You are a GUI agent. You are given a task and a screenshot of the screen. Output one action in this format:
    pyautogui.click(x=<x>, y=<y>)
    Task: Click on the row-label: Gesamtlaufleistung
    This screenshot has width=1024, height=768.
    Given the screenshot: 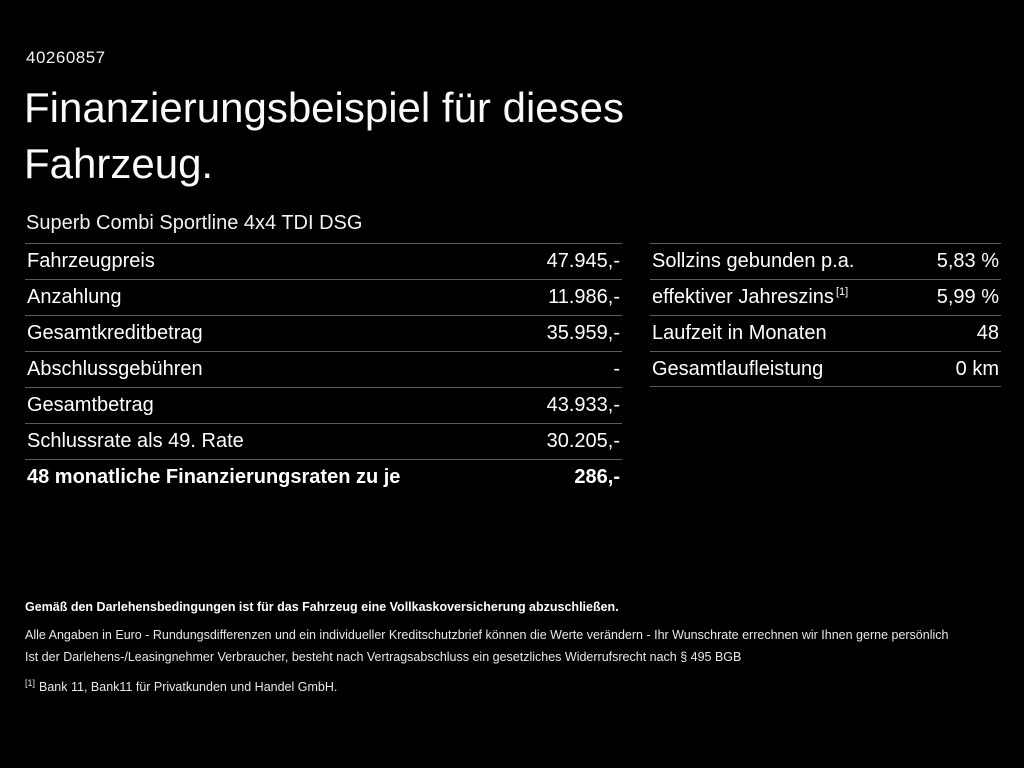 What is the action you would take?
    pyautogui.click(x=738, y=368)
    